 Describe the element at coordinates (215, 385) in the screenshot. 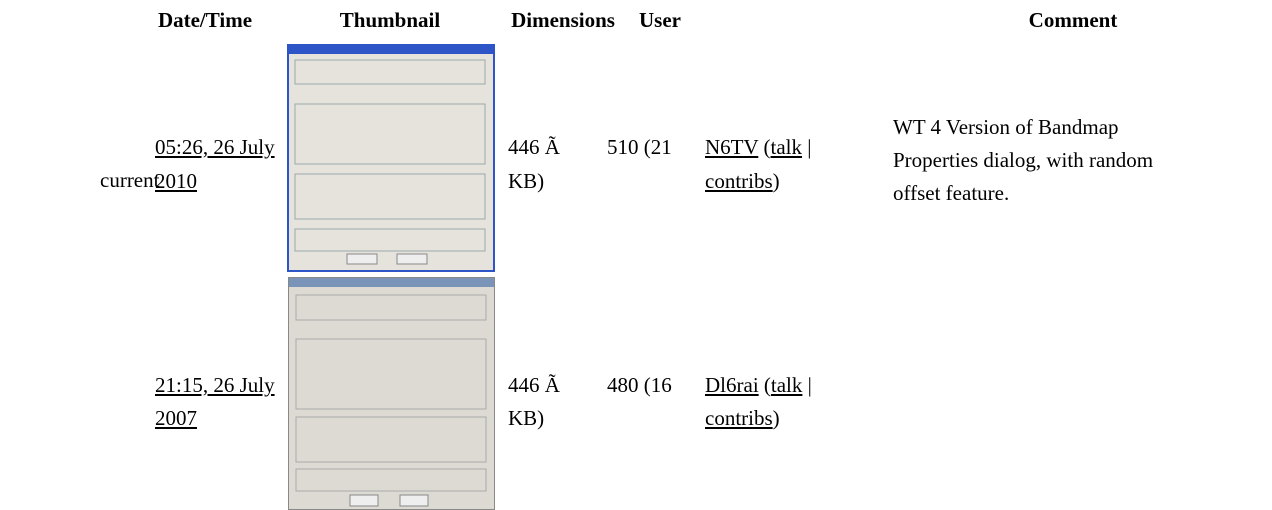

I see `date-link: 21:15, 26 July` at that location.